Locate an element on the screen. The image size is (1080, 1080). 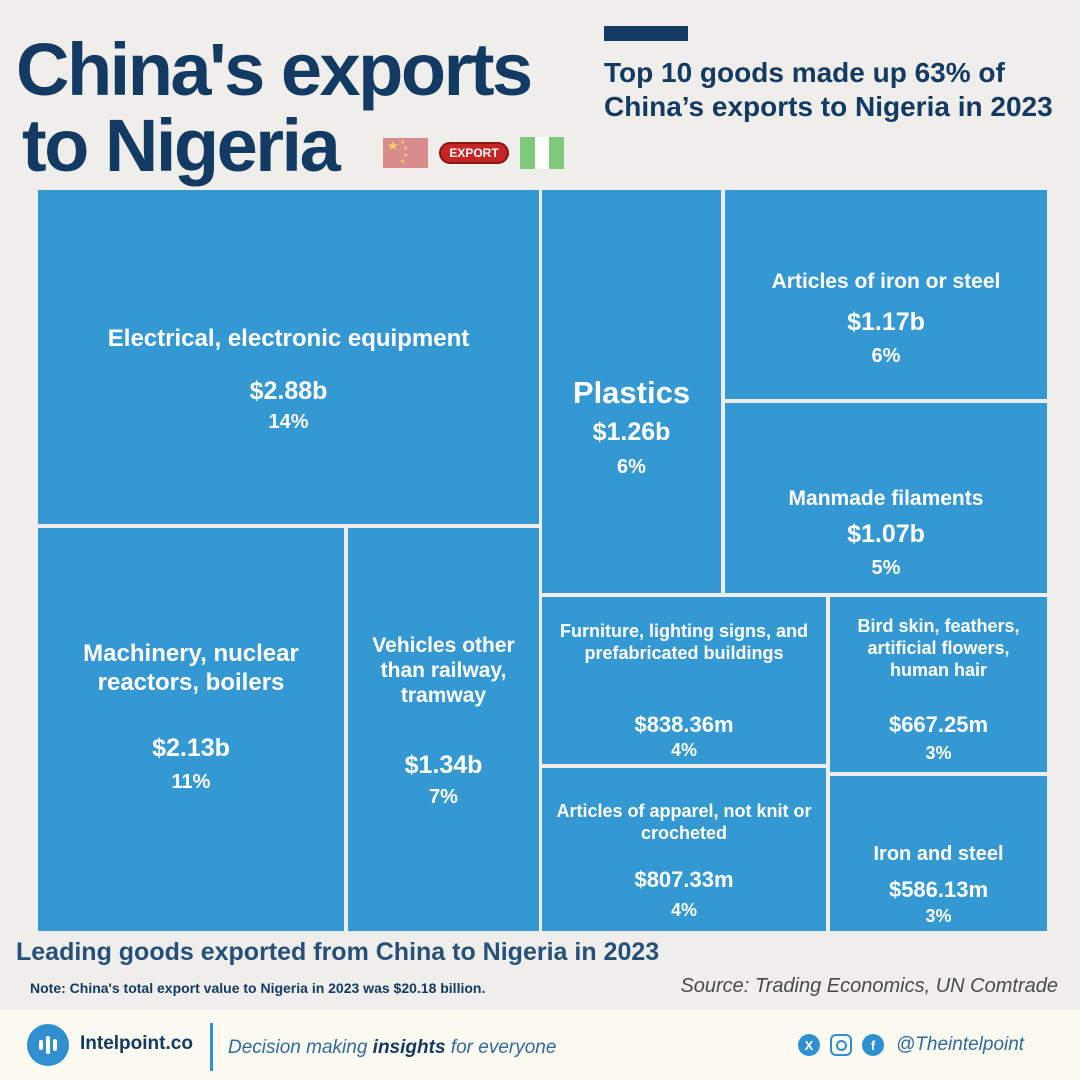
tile-value: $1.26b is located at coordinates (631, 432).